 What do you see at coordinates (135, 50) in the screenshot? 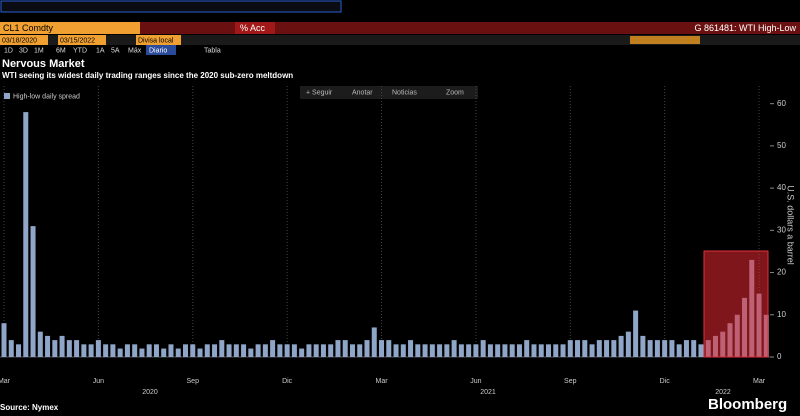
I see `period-button: Máx` at bounding box center [135, 50].